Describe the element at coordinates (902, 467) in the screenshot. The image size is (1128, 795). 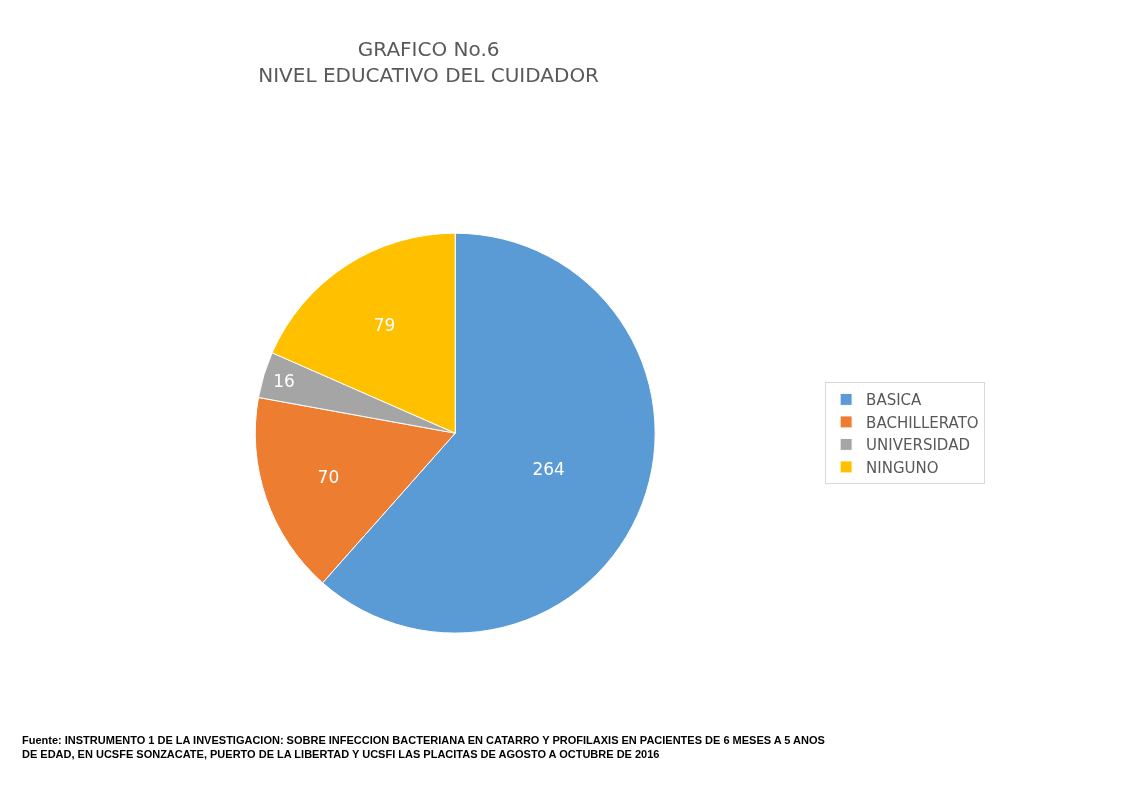
I see `legend-label: NINGUNO` at that location.